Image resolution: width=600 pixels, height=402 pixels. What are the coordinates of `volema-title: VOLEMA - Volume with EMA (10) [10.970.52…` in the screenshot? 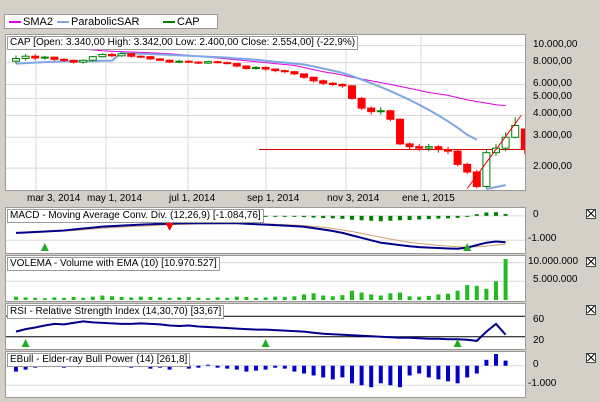 It's located at (113, 264).